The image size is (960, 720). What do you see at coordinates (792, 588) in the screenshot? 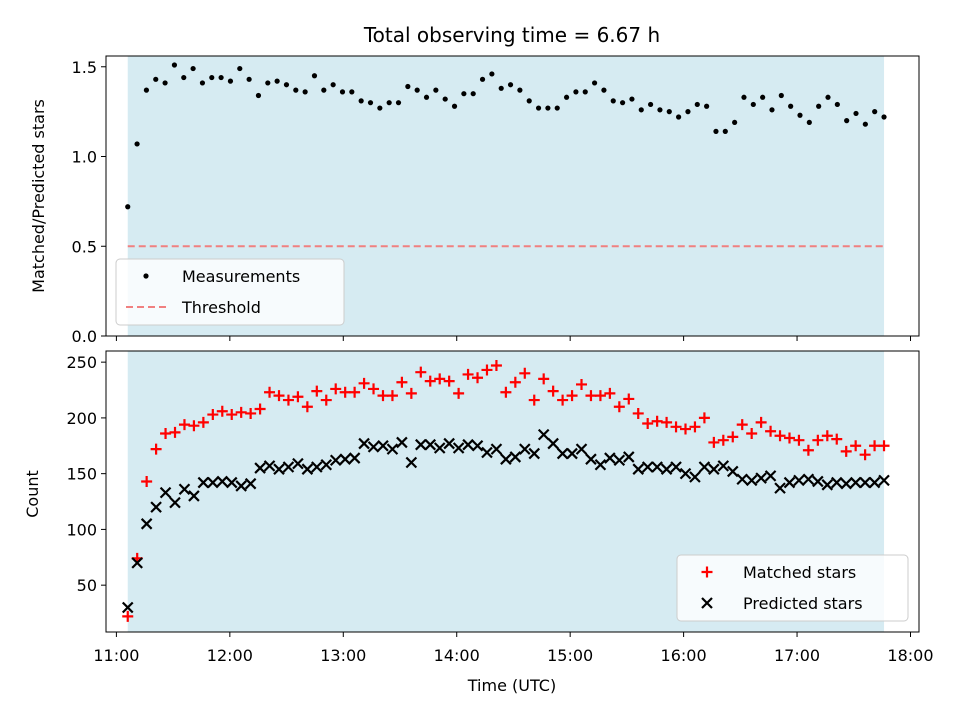
I see `bottom-legend` at bounding box center [792, 588].